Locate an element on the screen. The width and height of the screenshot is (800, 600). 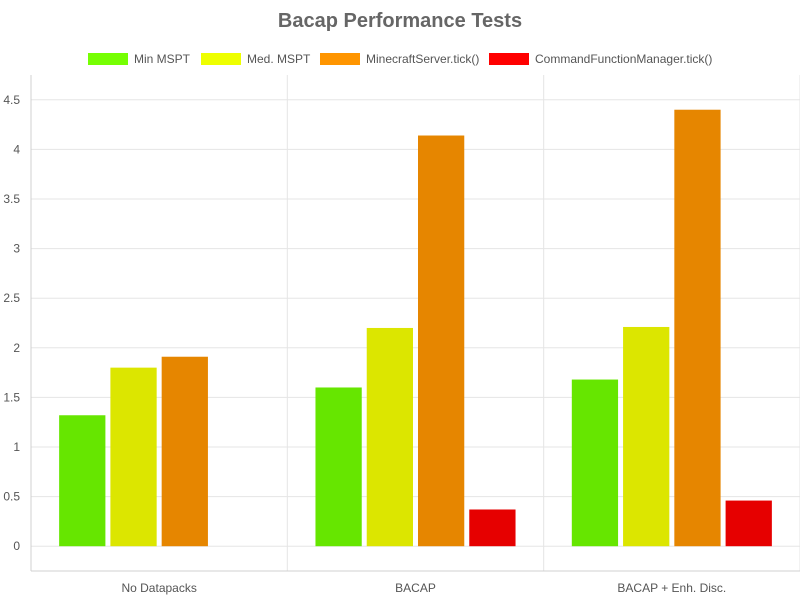
legend-item-commandfunctionmanager-tick: CommandFunctionManager.tick() is located at coordinates (600, 59).